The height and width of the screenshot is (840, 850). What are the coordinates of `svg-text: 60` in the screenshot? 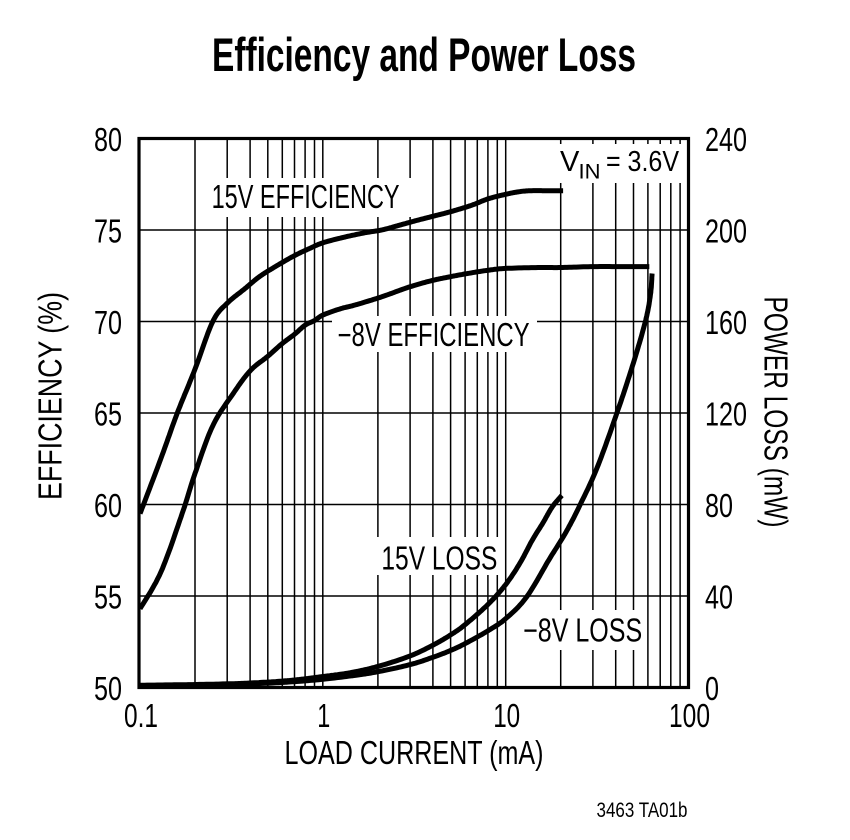 It's located at (108, 505).